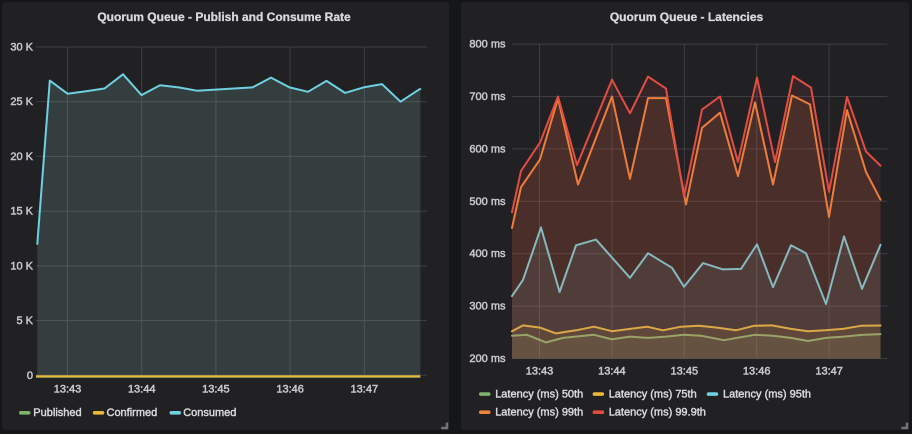 Image resolution: width=912 pixels, height=434 pixels. I want to click on svg-text: Latency (ms) 99.9th, so click(657, 413).